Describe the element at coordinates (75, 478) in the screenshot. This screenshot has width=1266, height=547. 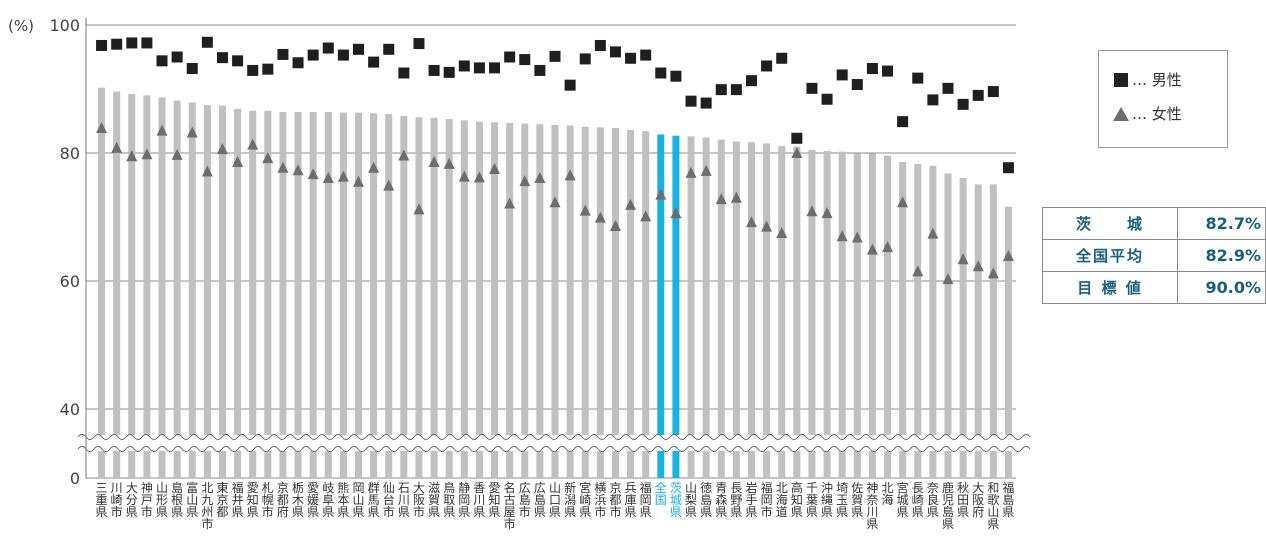
I see `y-tick-label: 0` at that location.